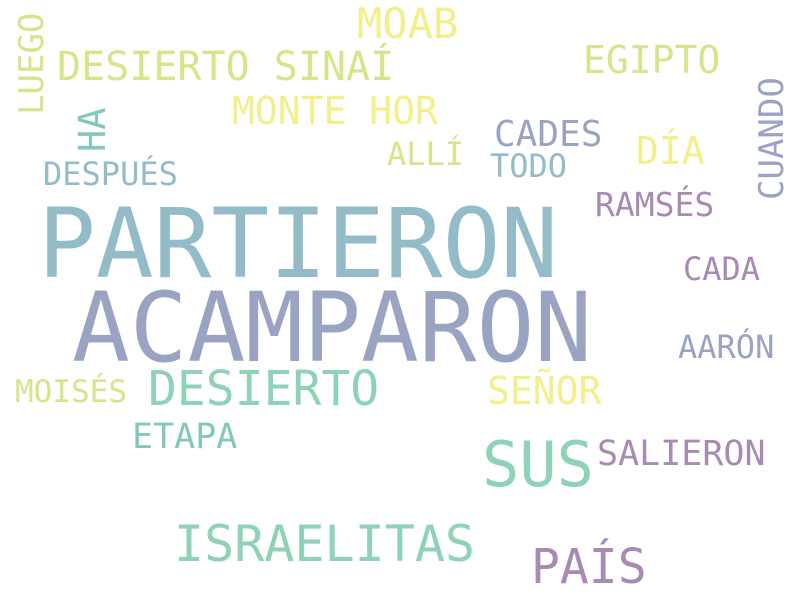  I want to click on word-aaron: AARÓN, so click(726, 347).